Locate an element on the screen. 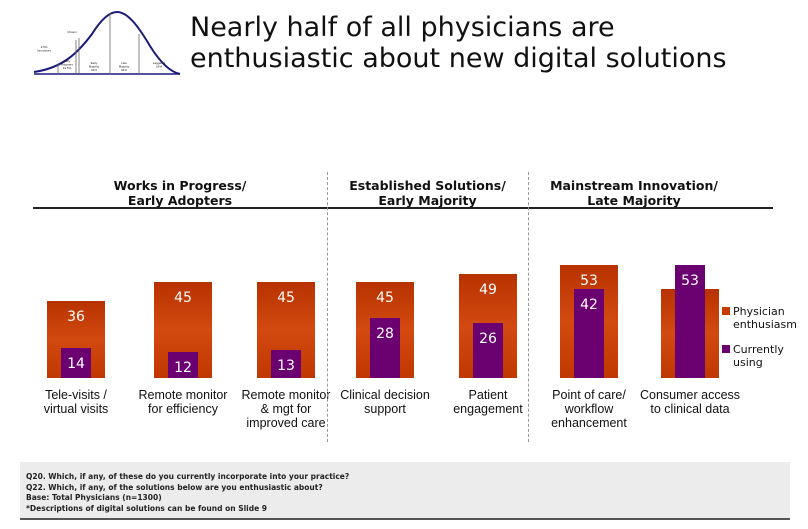 The image size is (808, 529). data-label: 42 is located at coordinates (589, 304).